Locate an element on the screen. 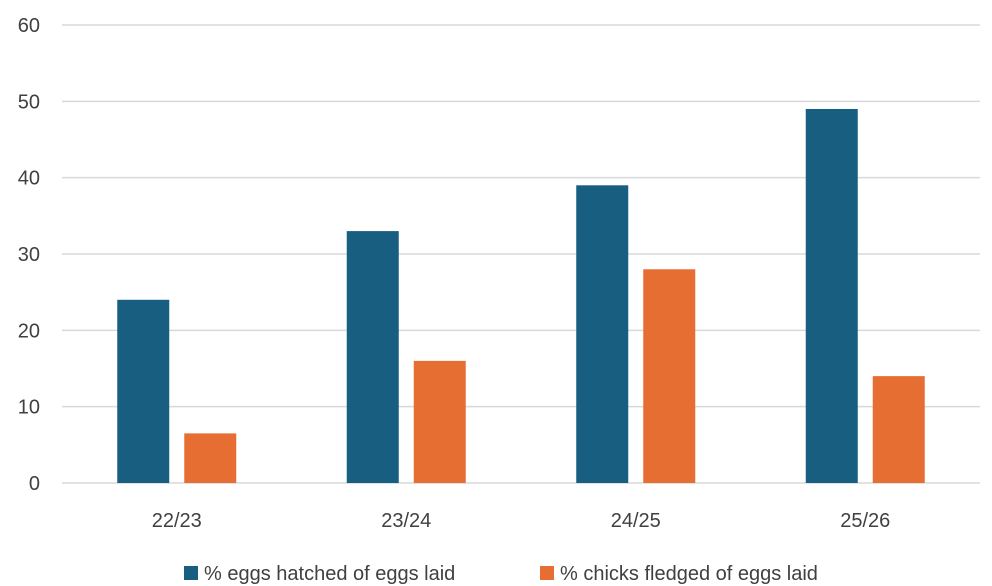 Image resolution: width=992 pixels, height=586 pixels. legend-item: % chicks fledged of eggs laid is located at coordinates (679, 574).